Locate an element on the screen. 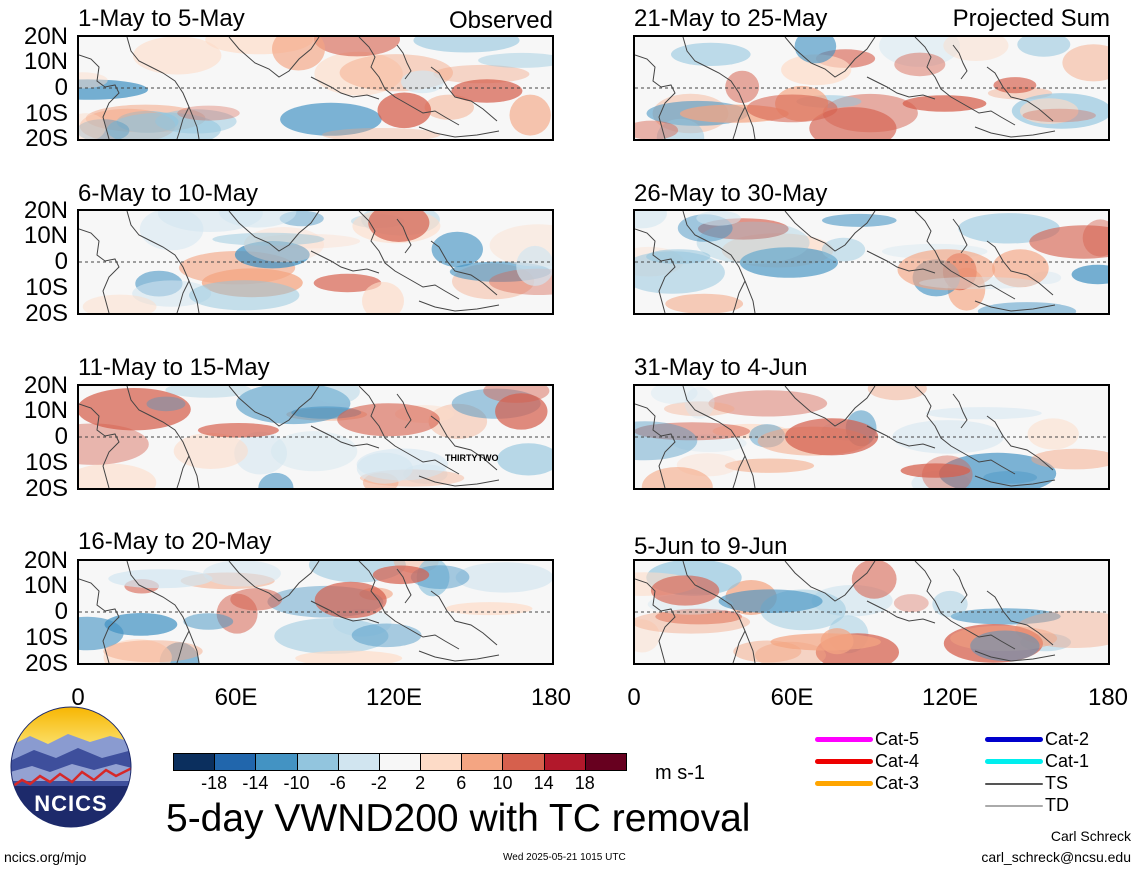  colorbar-tick-label: -18 is located at coordinates (214, 783).